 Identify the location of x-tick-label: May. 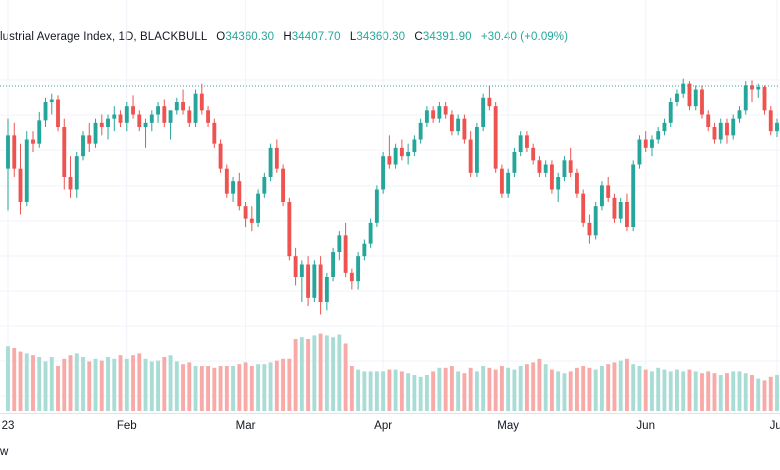
(508, 426).